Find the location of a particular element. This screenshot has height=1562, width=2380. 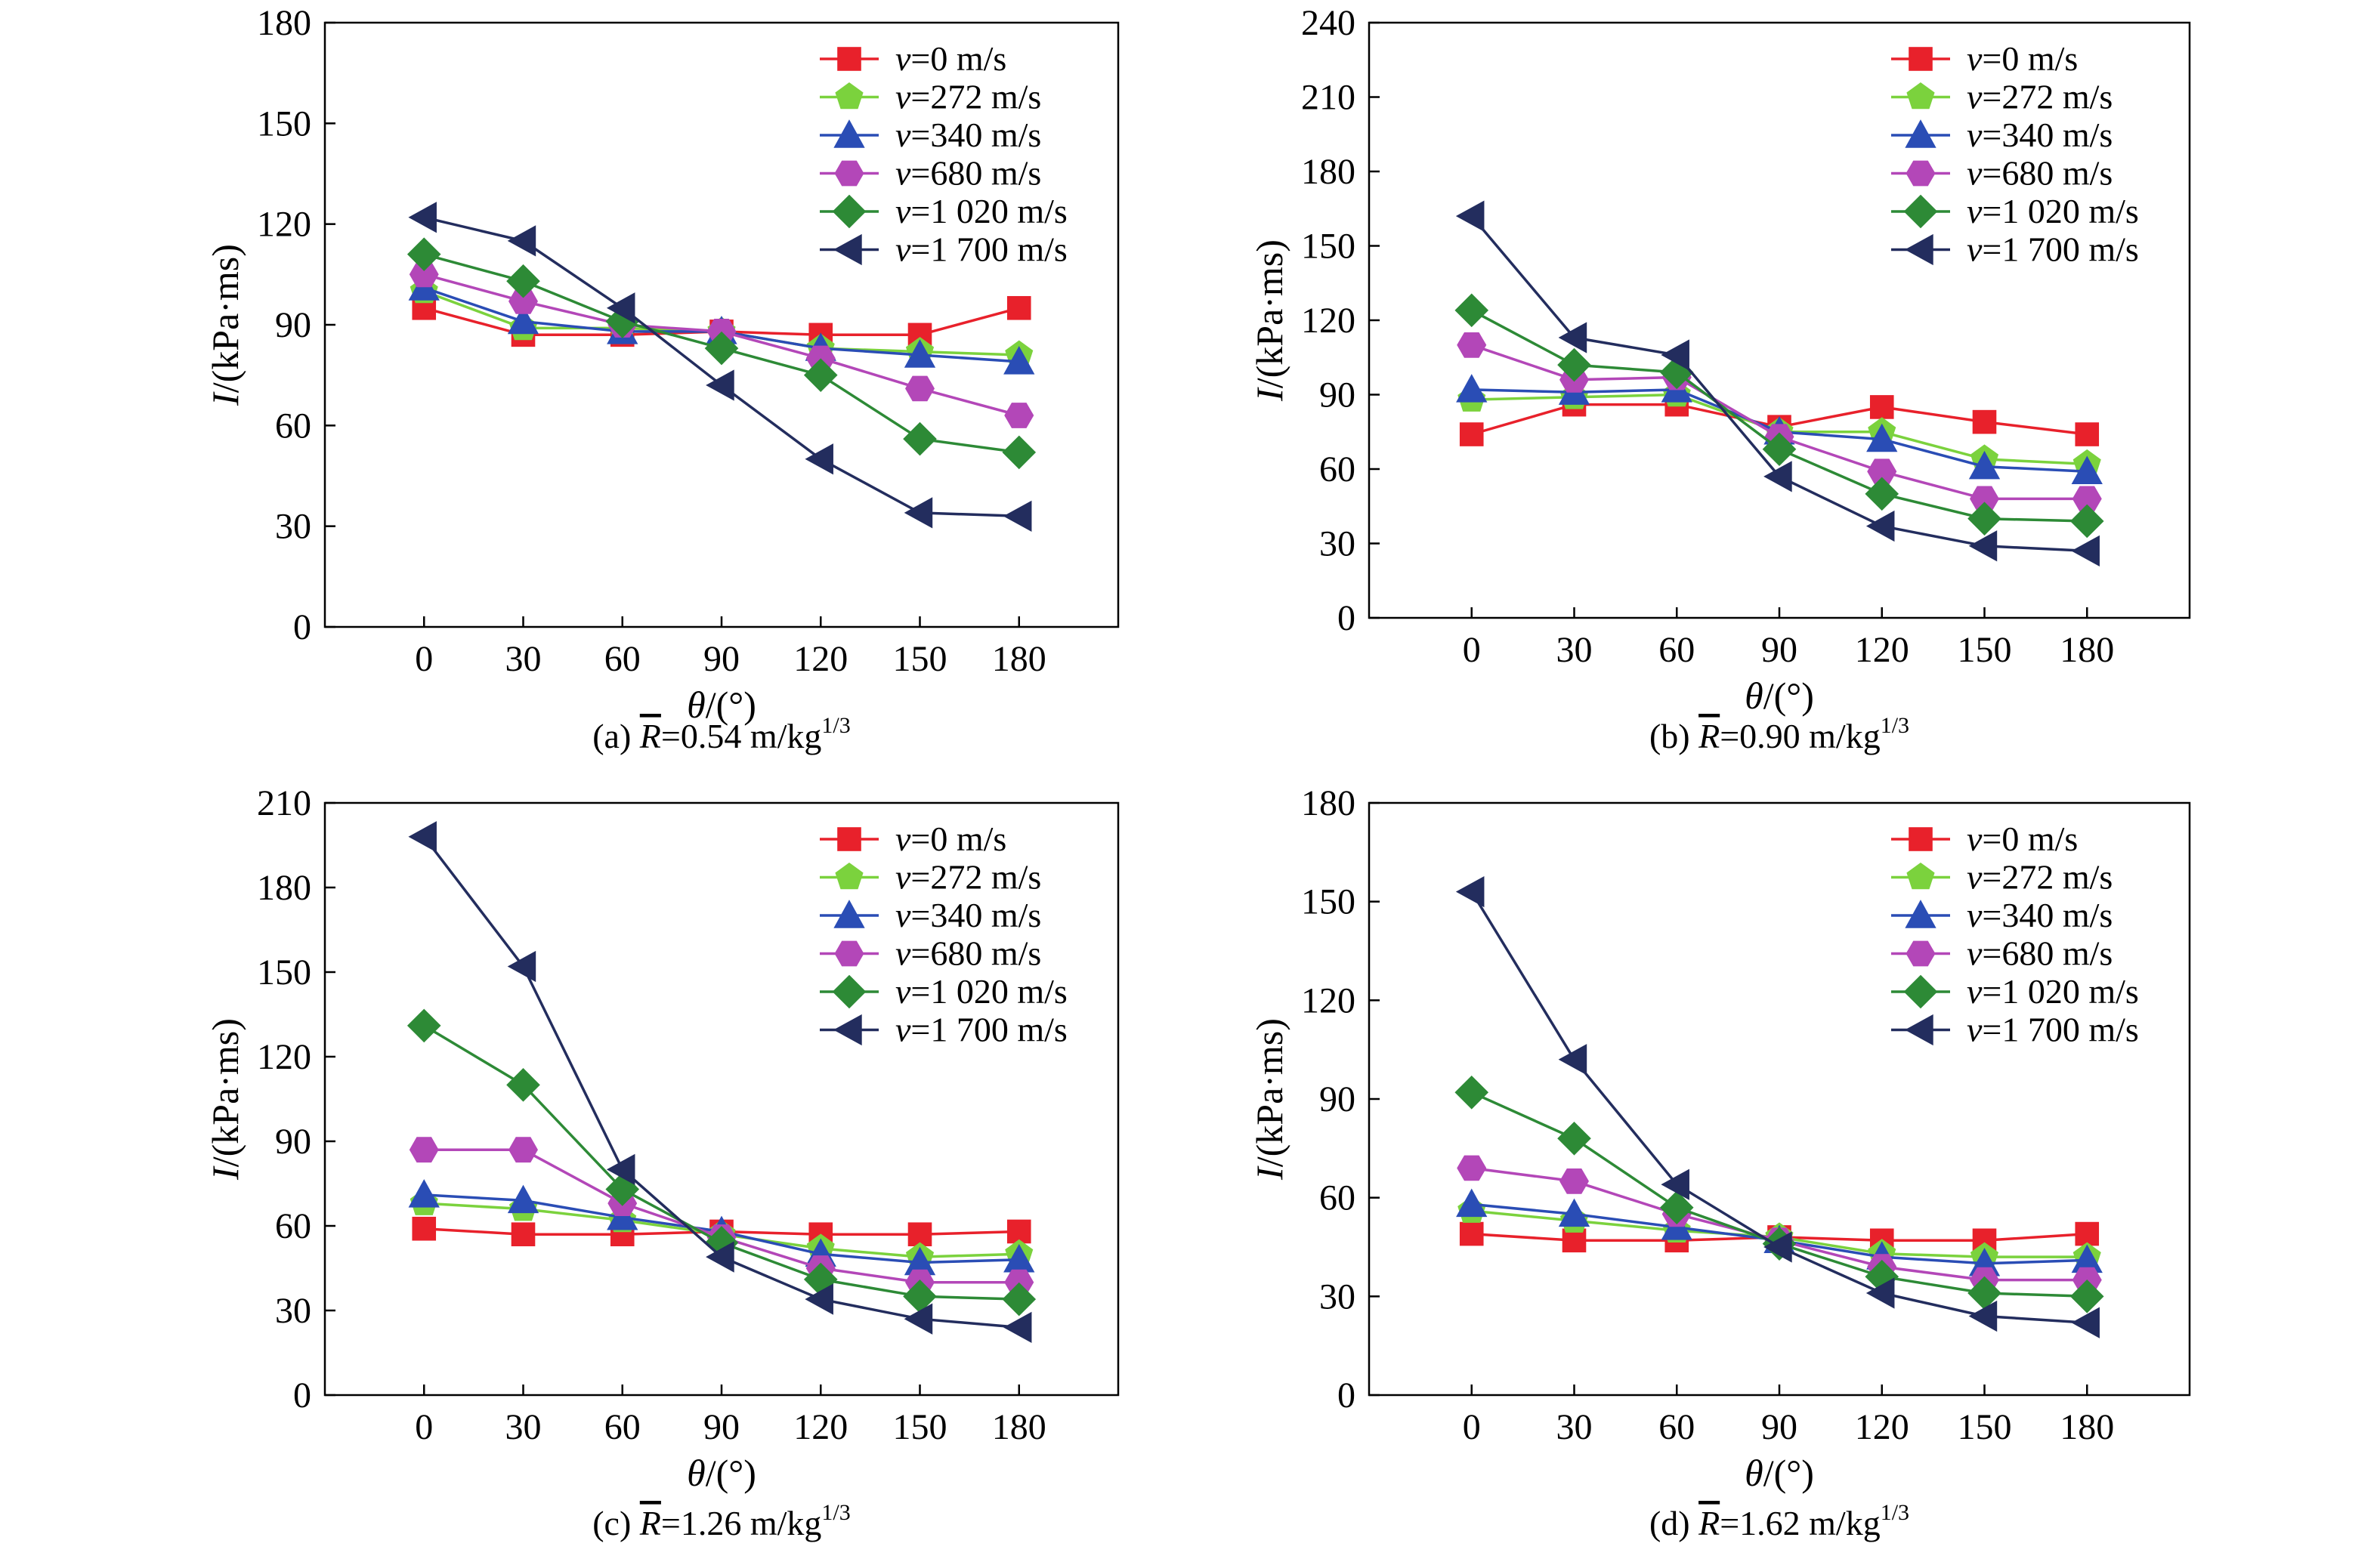

y-axis-symbol: I is located at coordinates (225, 398).